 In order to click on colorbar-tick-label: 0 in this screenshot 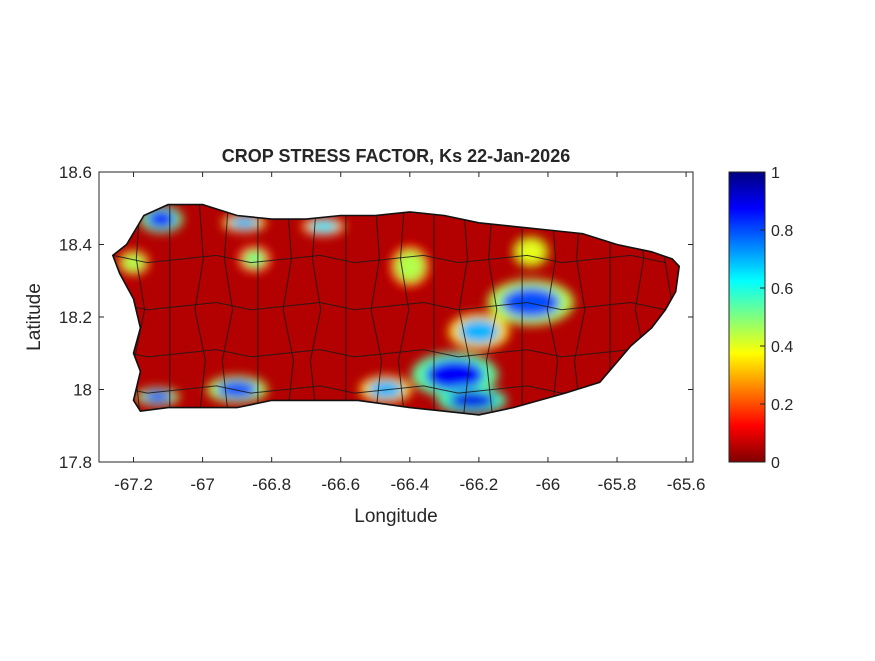, I will do `click(775, 463)`.